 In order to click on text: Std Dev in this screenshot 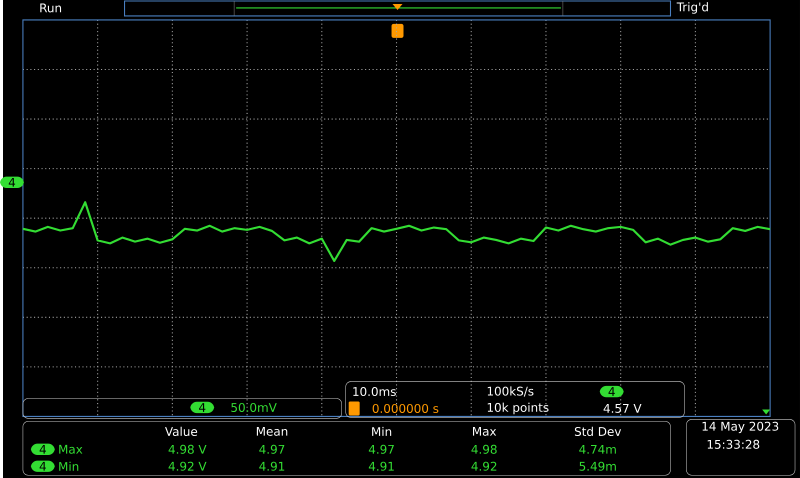, I will do `click(598, 431)`.